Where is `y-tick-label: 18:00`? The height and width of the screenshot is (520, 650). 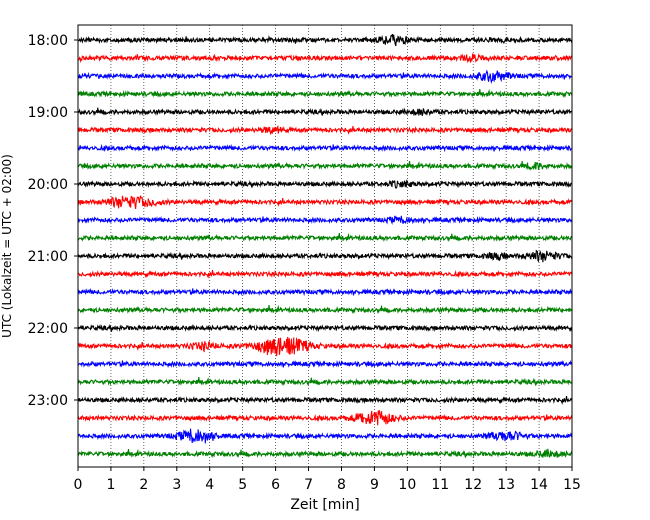
y-tick-label: 18:00 is located at coordinates (48, 41).